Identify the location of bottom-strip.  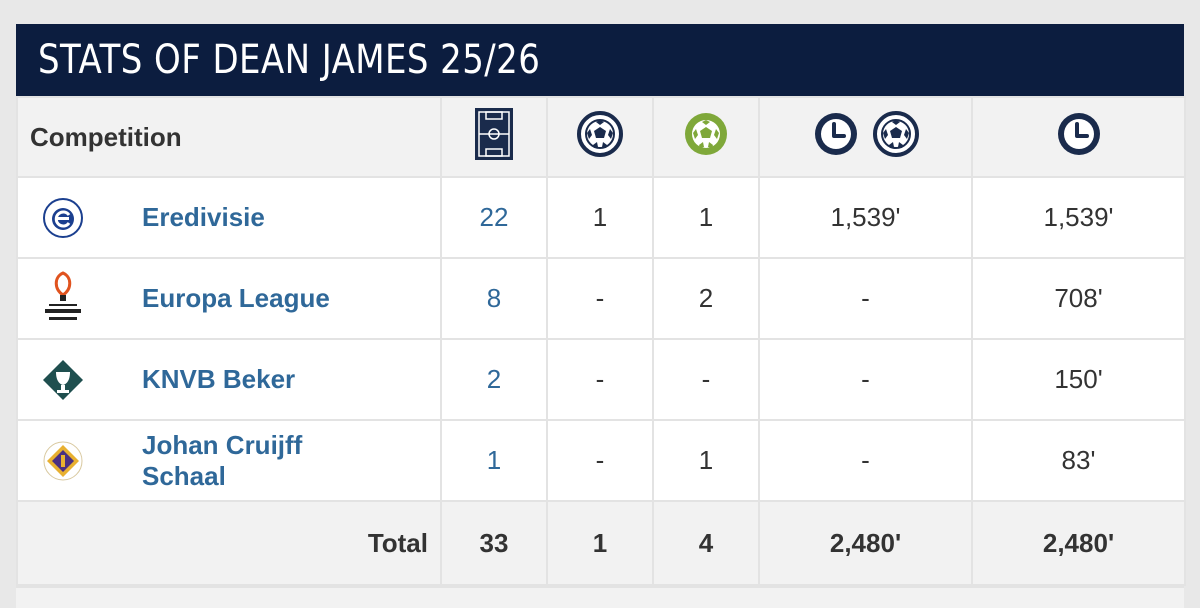
(600, 597).